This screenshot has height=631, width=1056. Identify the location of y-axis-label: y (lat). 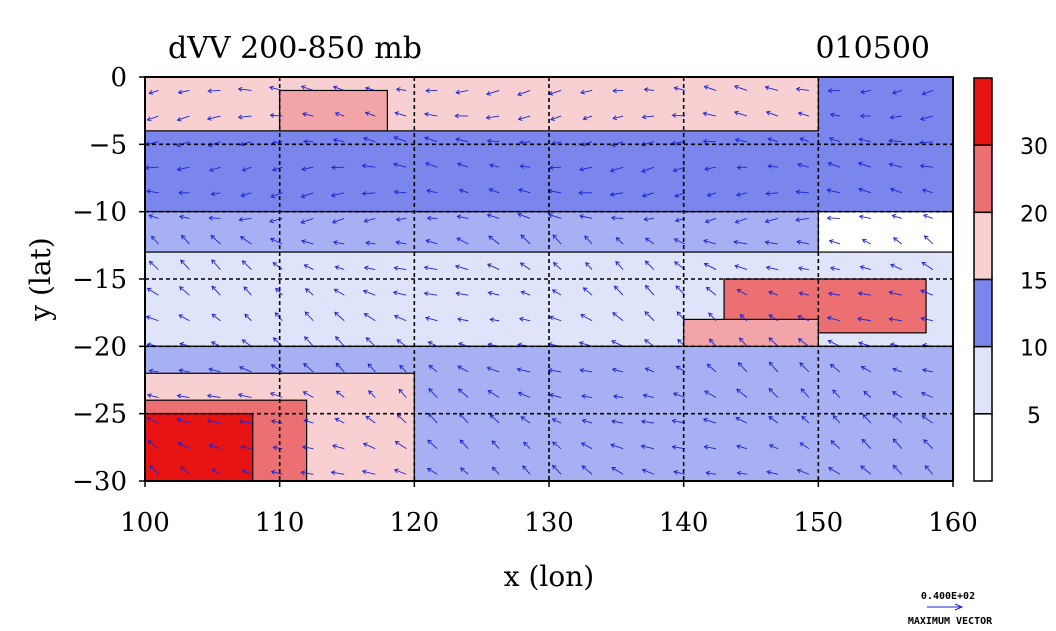
(40, 279).